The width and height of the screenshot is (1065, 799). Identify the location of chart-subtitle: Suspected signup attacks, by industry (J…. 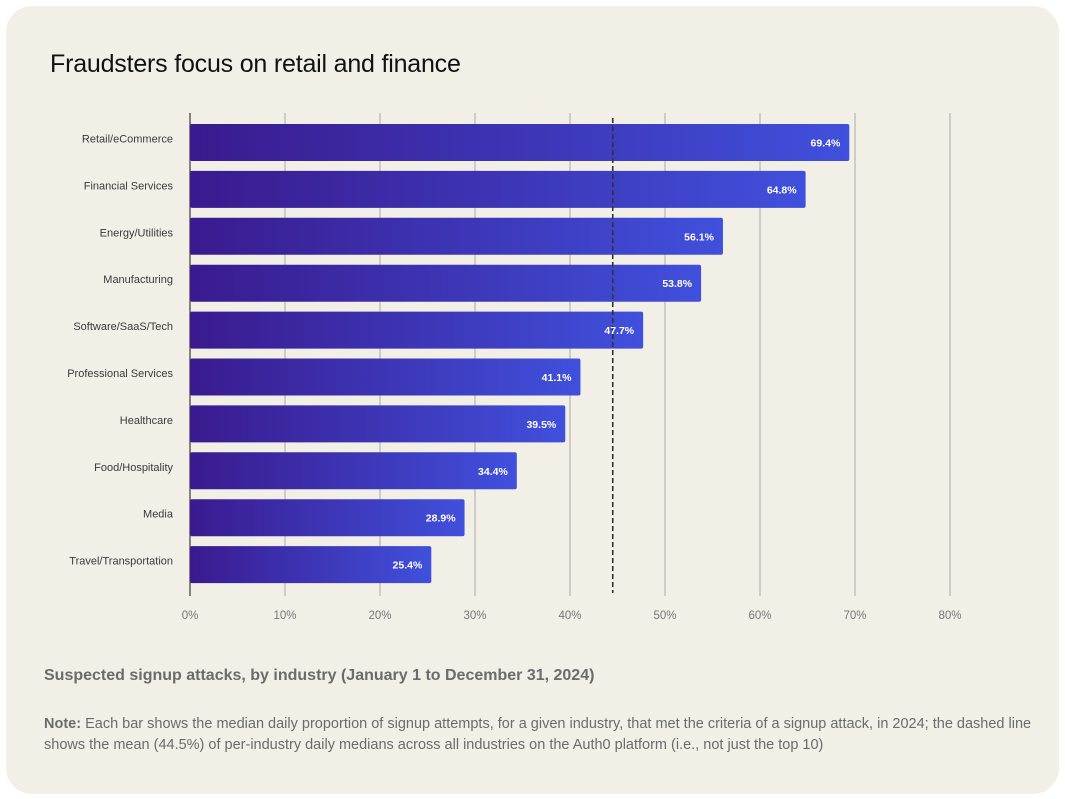
(319, 675).